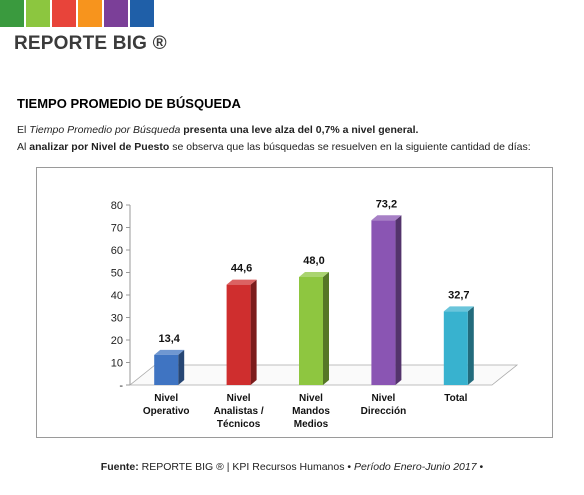 This screenshot has width=584, height=495. What do you see at coordinates (243, 467) in the screenshot?
I see `footer-source-text: REPORTE BIG ® | KPI Recursos Humanos` at bounding box center [243, 467].